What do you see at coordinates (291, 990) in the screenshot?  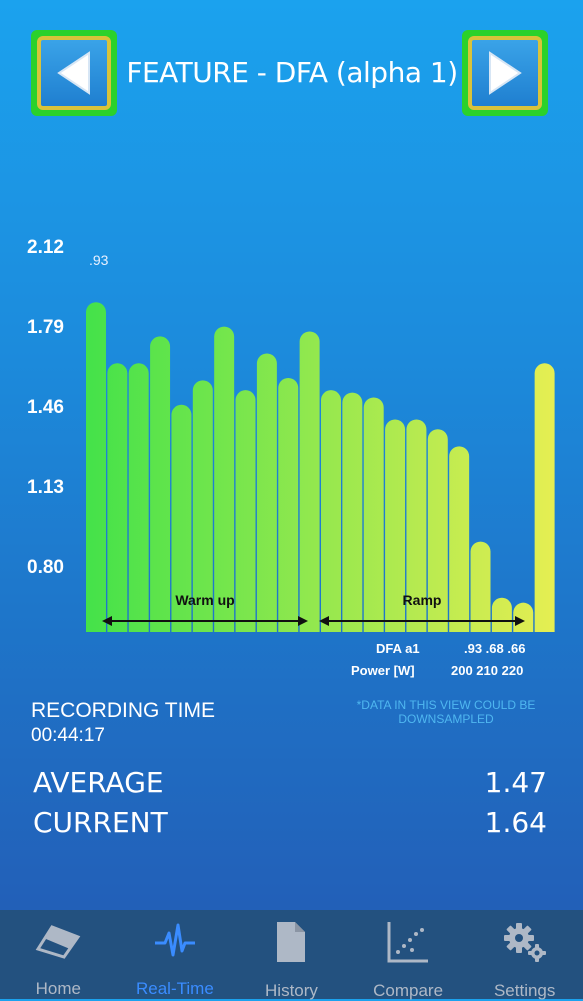 I see `tab-history-label: History` at bounding box center [291, 990].